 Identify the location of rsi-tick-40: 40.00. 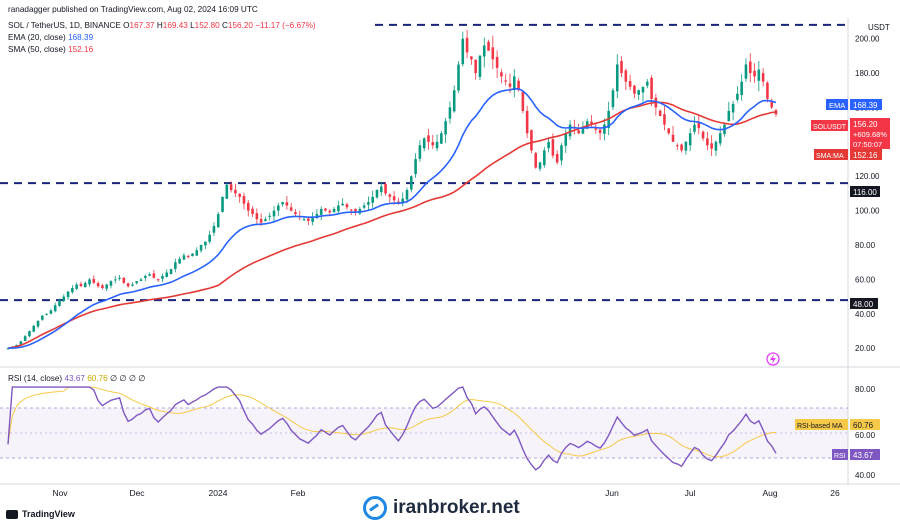
(865, 475).